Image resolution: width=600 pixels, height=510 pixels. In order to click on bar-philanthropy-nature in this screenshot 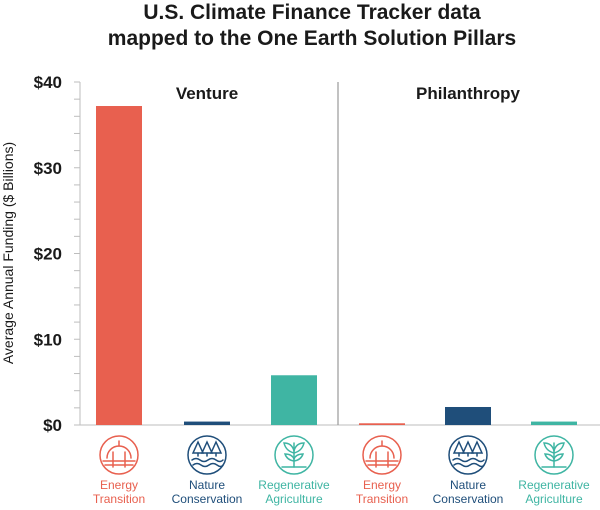, I will do `click(468, 415)`.